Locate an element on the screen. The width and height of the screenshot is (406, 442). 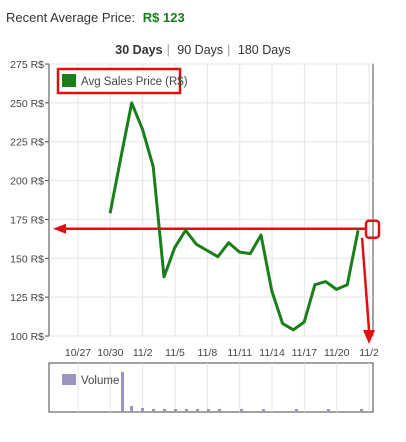
volume-frame is located at coordinates (211, 387).